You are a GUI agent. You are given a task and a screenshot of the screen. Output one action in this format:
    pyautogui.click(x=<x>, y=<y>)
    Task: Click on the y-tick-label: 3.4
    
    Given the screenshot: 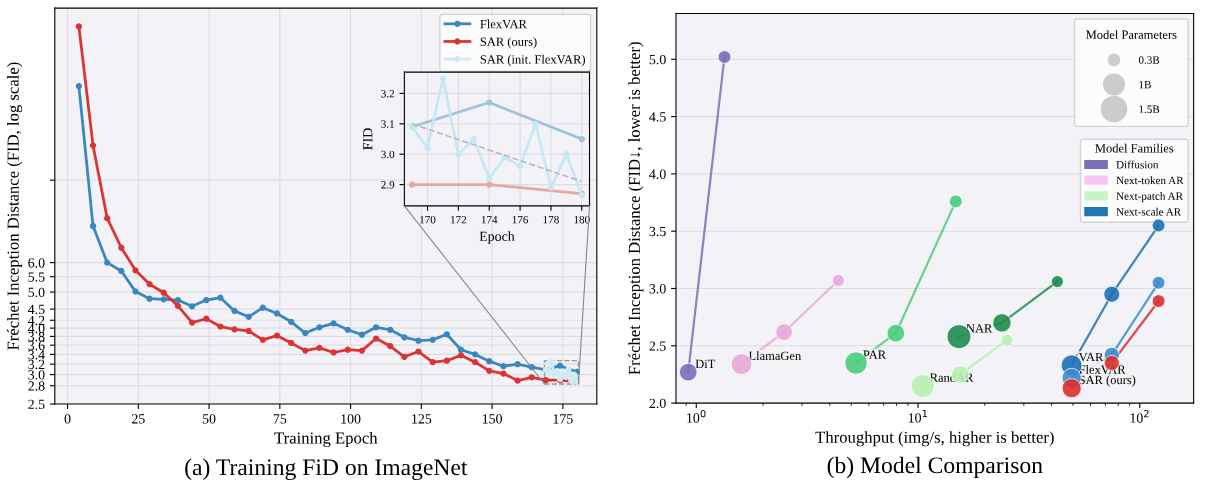 What is the action you would take?
    pyautogui.click(x=36, y=355)
    